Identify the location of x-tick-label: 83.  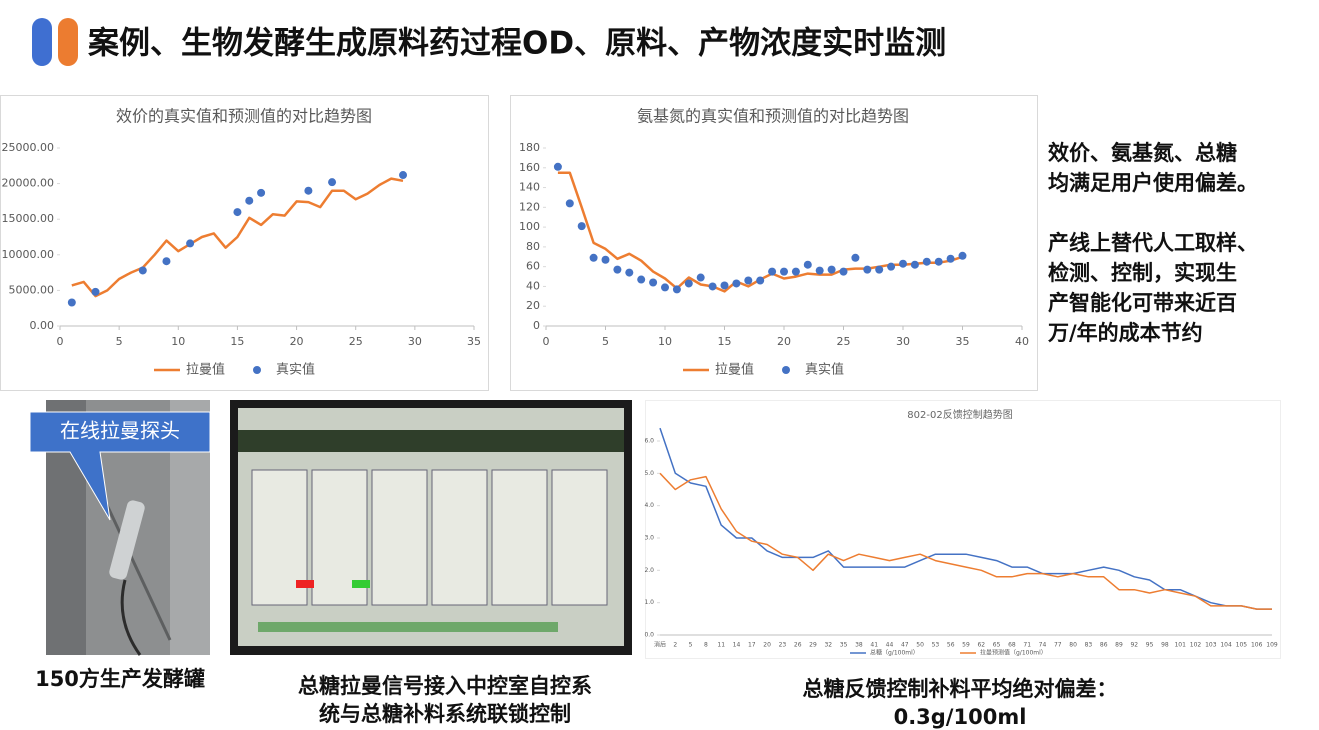
(1089, 645).